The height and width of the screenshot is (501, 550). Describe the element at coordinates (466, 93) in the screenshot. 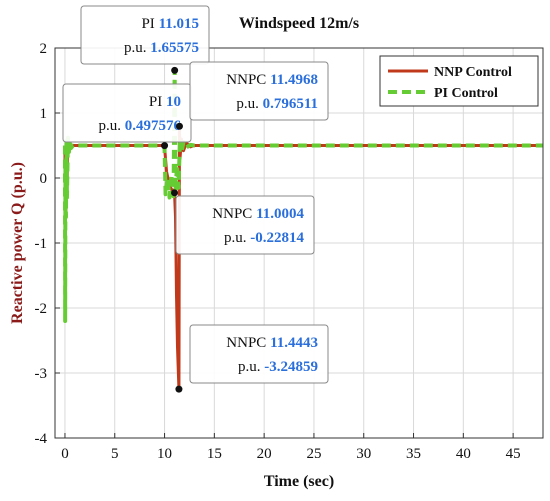

I see `legend-label: PI Control` at that location.